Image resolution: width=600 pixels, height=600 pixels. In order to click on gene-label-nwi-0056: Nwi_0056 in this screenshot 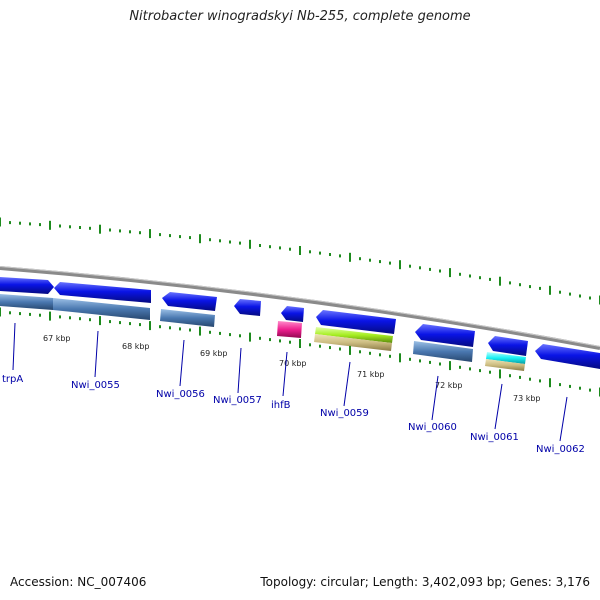, I will do `click(180, 394)`.